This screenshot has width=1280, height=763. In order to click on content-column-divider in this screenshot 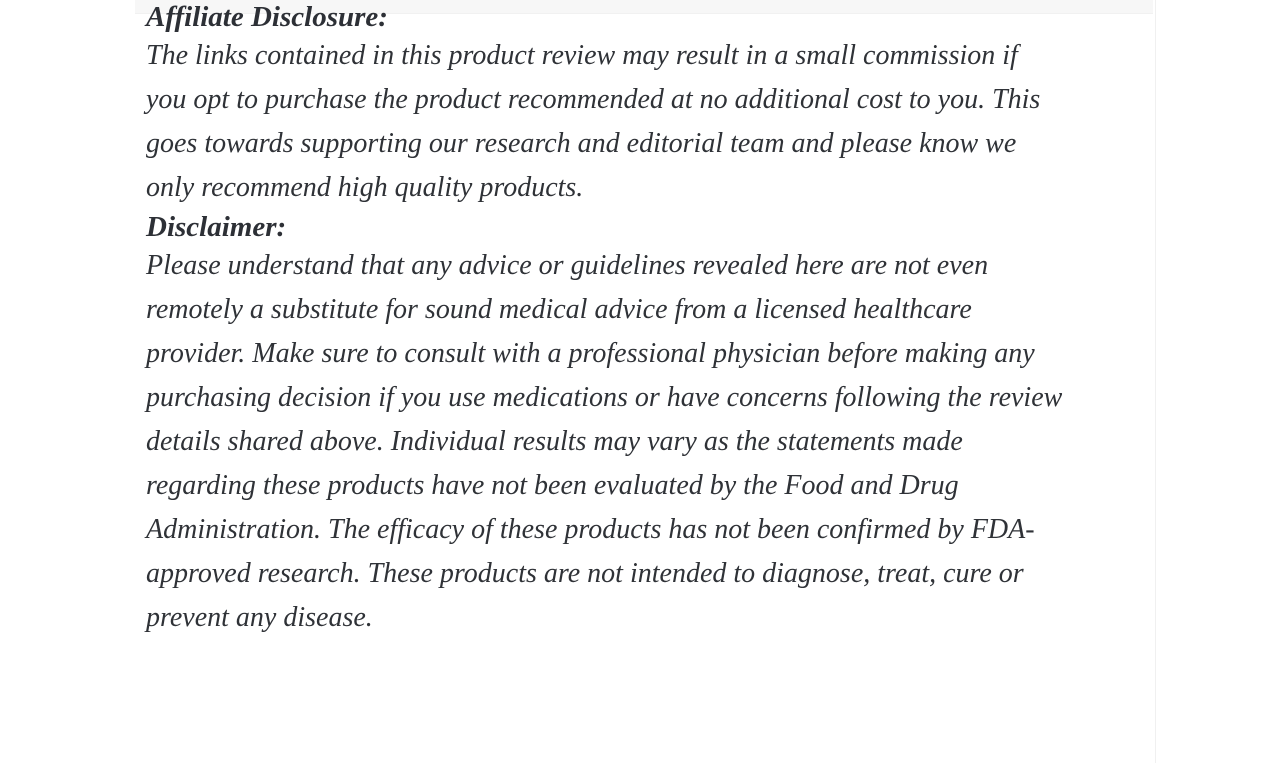, I will do `click(1155, 381)`.